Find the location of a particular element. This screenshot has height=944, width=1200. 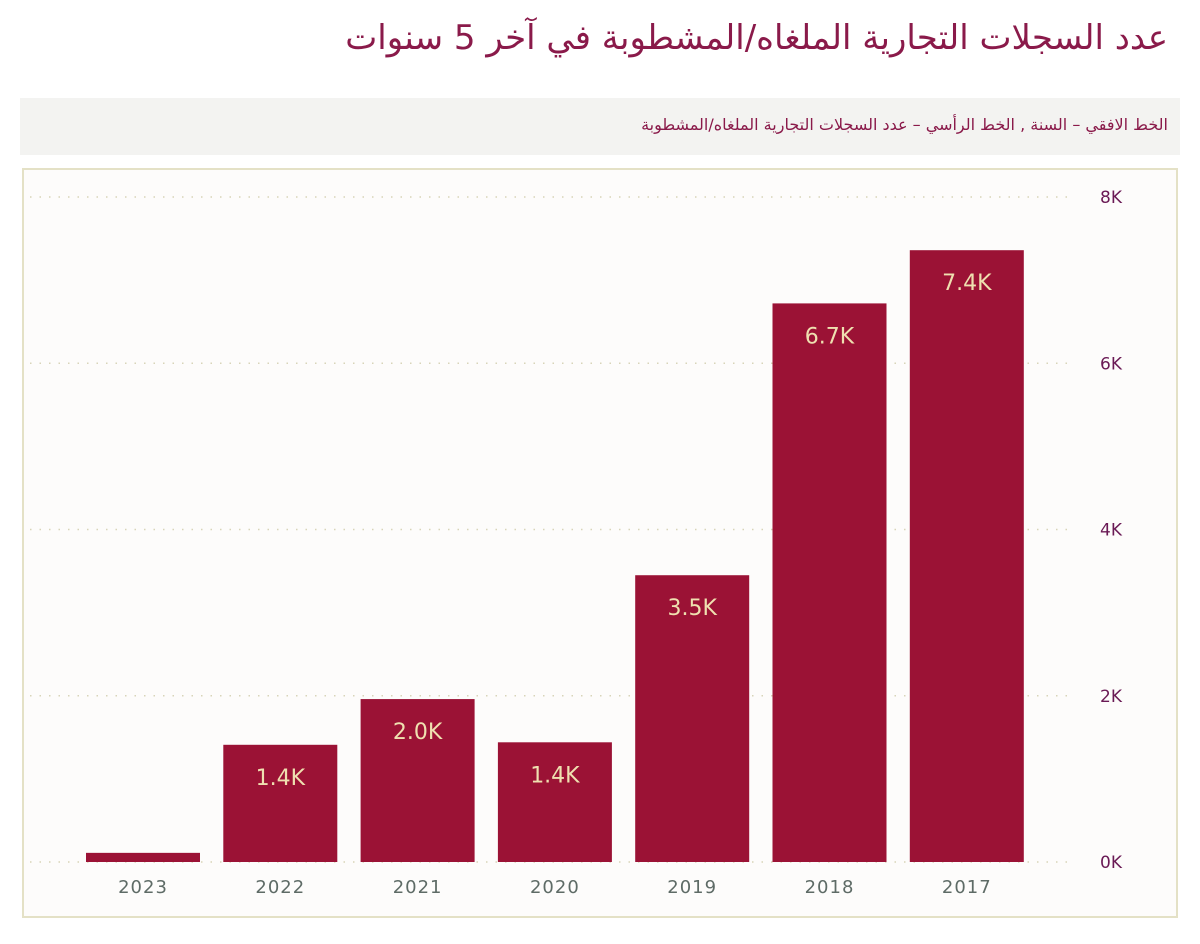

bar-2023 is located at coordinates (143, 857).